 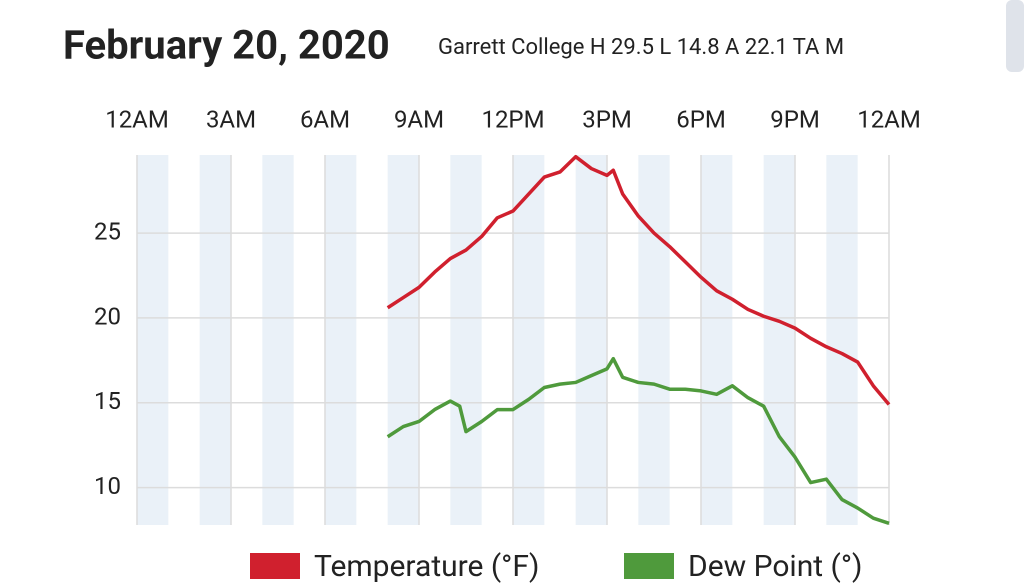 What do you see at coordinates (325, 119) in the screenshot?
I see `x-tick-label: 6AM` at bounding box center [325, 119].